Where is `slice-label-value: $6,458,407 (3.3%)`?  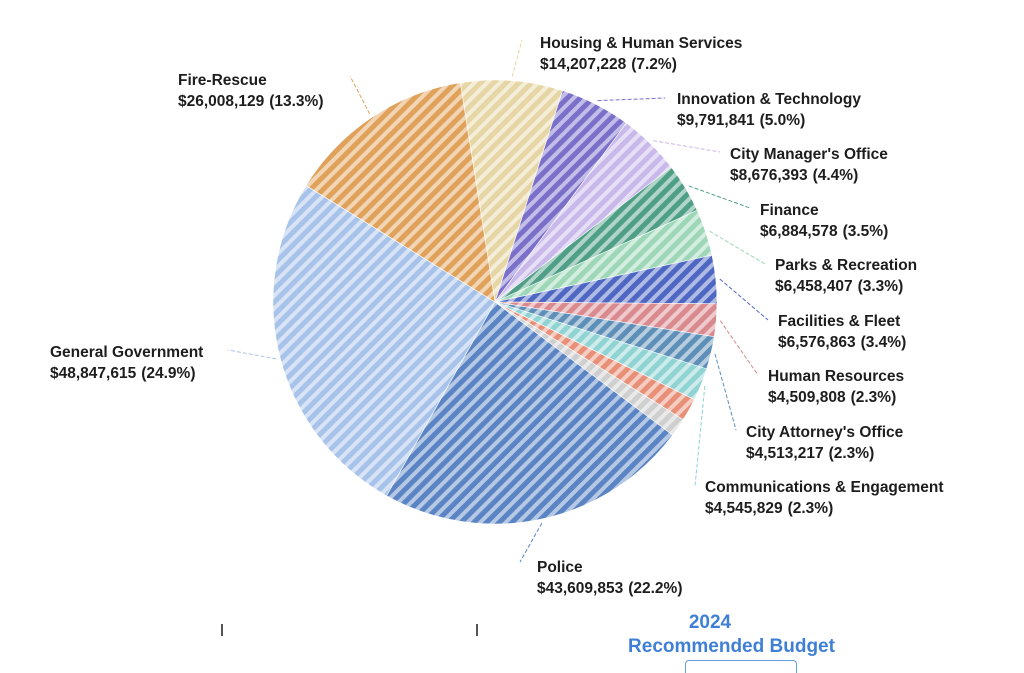 slice-label-value: $6,458,407 (3.3%) is located at coordinates (839, 286).